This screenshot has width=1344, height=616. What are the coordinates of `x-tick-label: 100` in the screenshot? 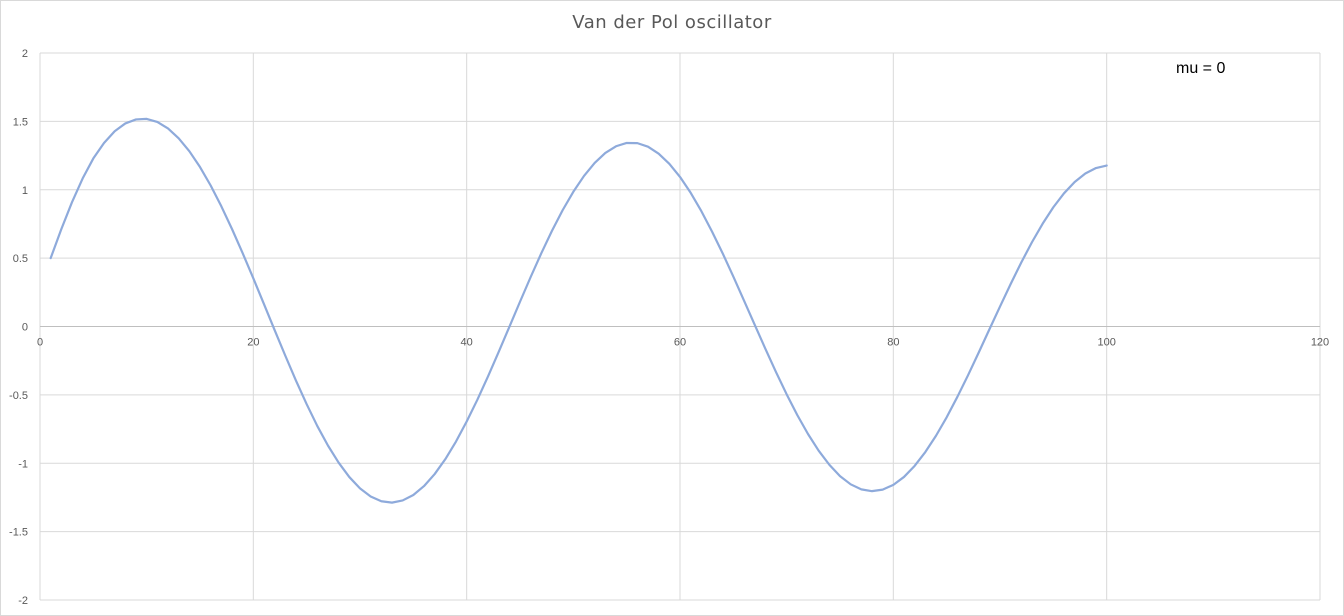 It's located at (1106, 343).